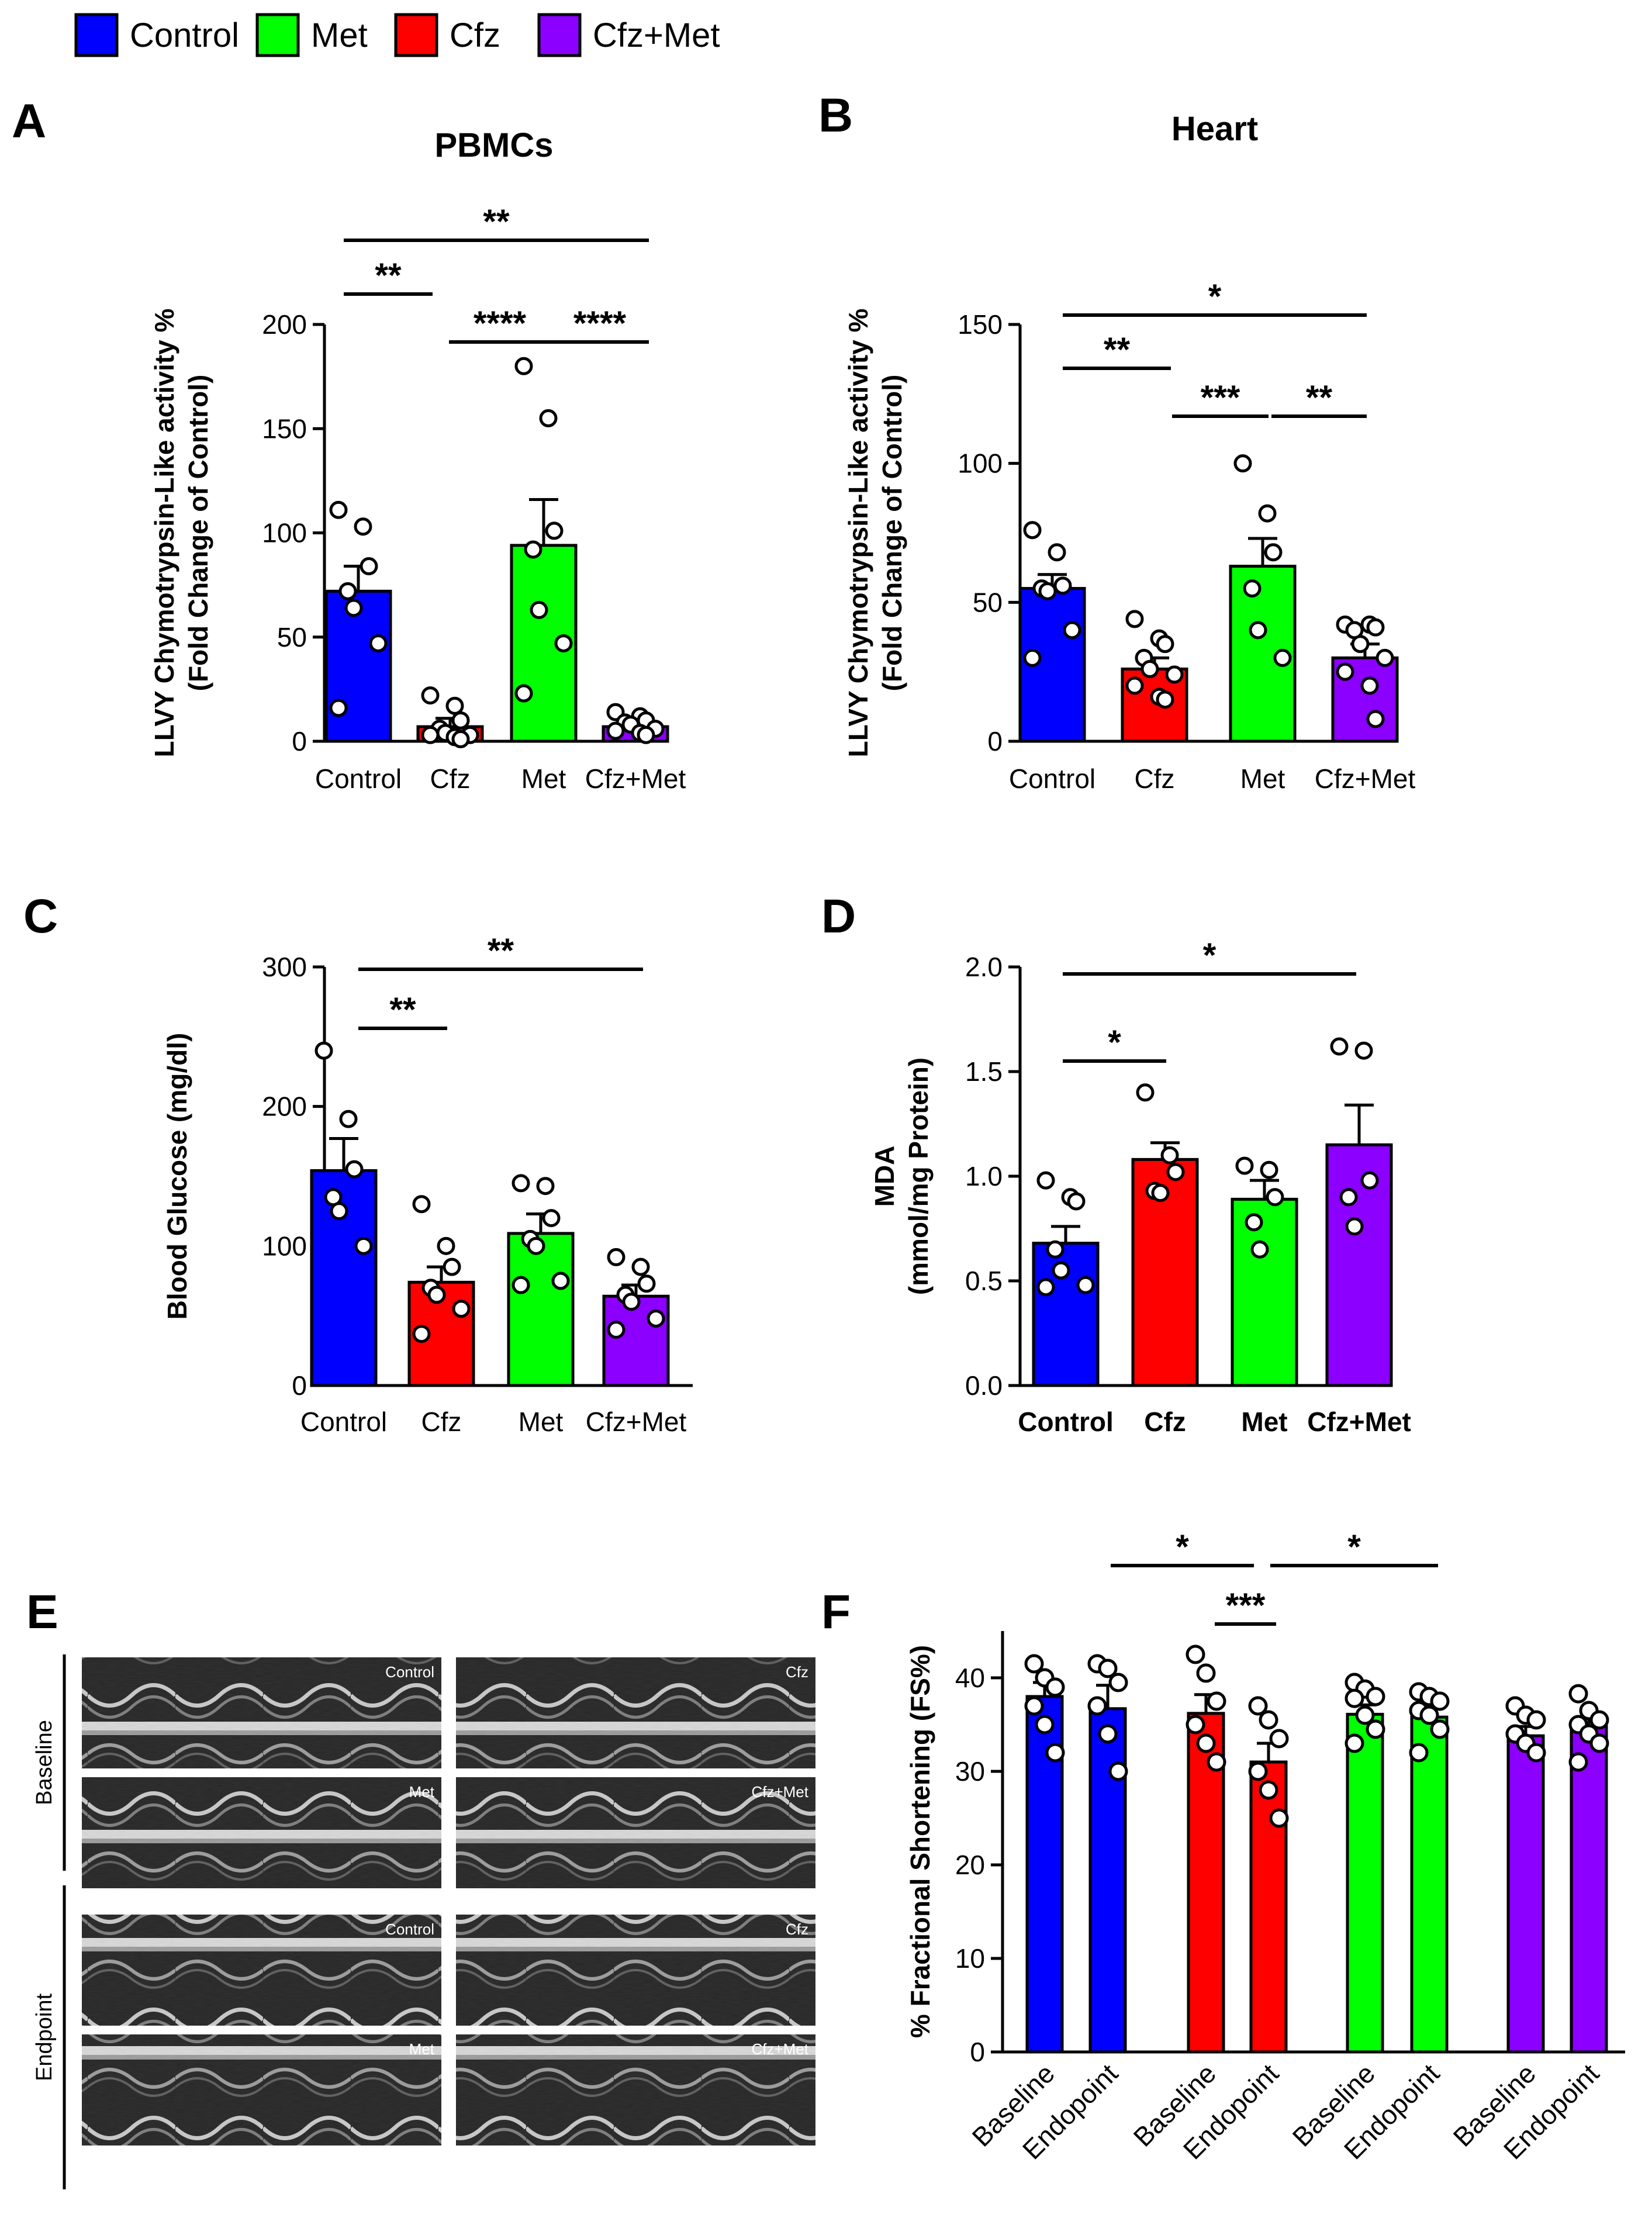 Image resolution: width=1652 pixels, height=2225 pixels. Describe the element at coordinates (292, 637) in the screenshot. I see `y-tick-label: 50` at that location.